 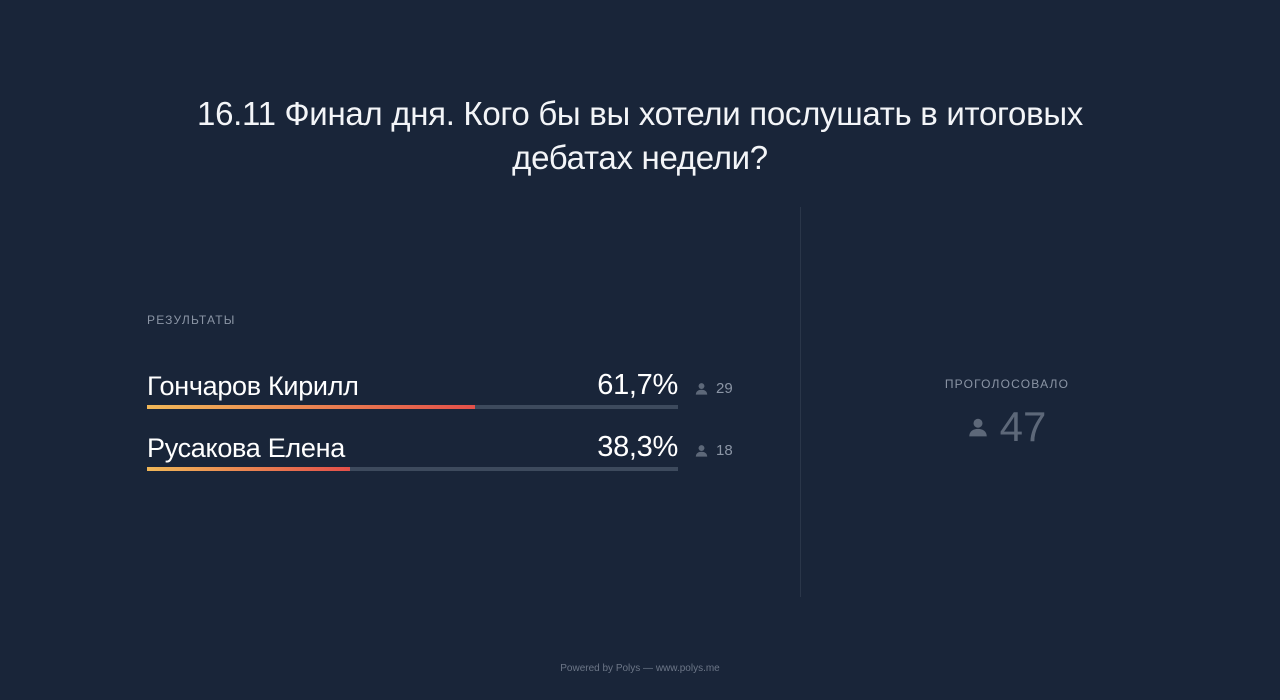 What do you see at coordinates (724, 388) in the screenshot?
I see `option-vote-count: 29` at bounding box center [724, 388].